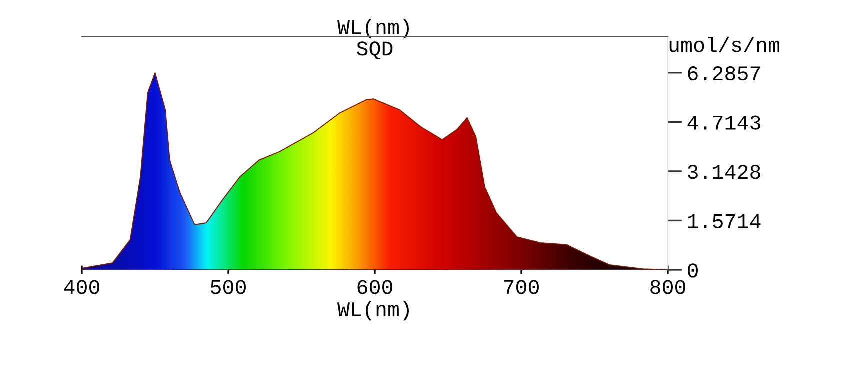 Image resolution: width=850 pixels, height=389 pixels. I want to click on y-axis-title: umol/s/nm, so click(725, 44).